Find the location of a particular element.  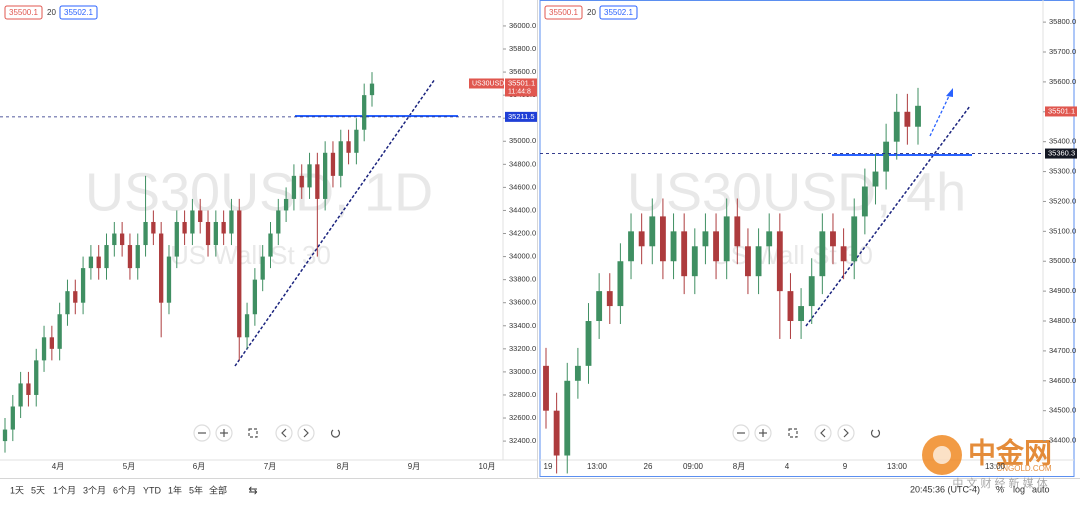

x-tick-label: 7月 is located at coordinates (270, 466).